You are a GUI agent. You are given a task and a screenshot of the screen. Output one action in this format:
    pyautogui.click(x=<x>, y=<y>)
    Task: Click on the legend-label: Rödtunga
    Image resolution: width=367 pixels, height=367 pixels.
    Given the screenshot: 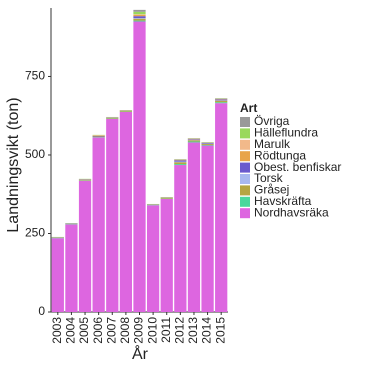 What is the action you would take?
    pyautogui.click(x=280, y=155)
    